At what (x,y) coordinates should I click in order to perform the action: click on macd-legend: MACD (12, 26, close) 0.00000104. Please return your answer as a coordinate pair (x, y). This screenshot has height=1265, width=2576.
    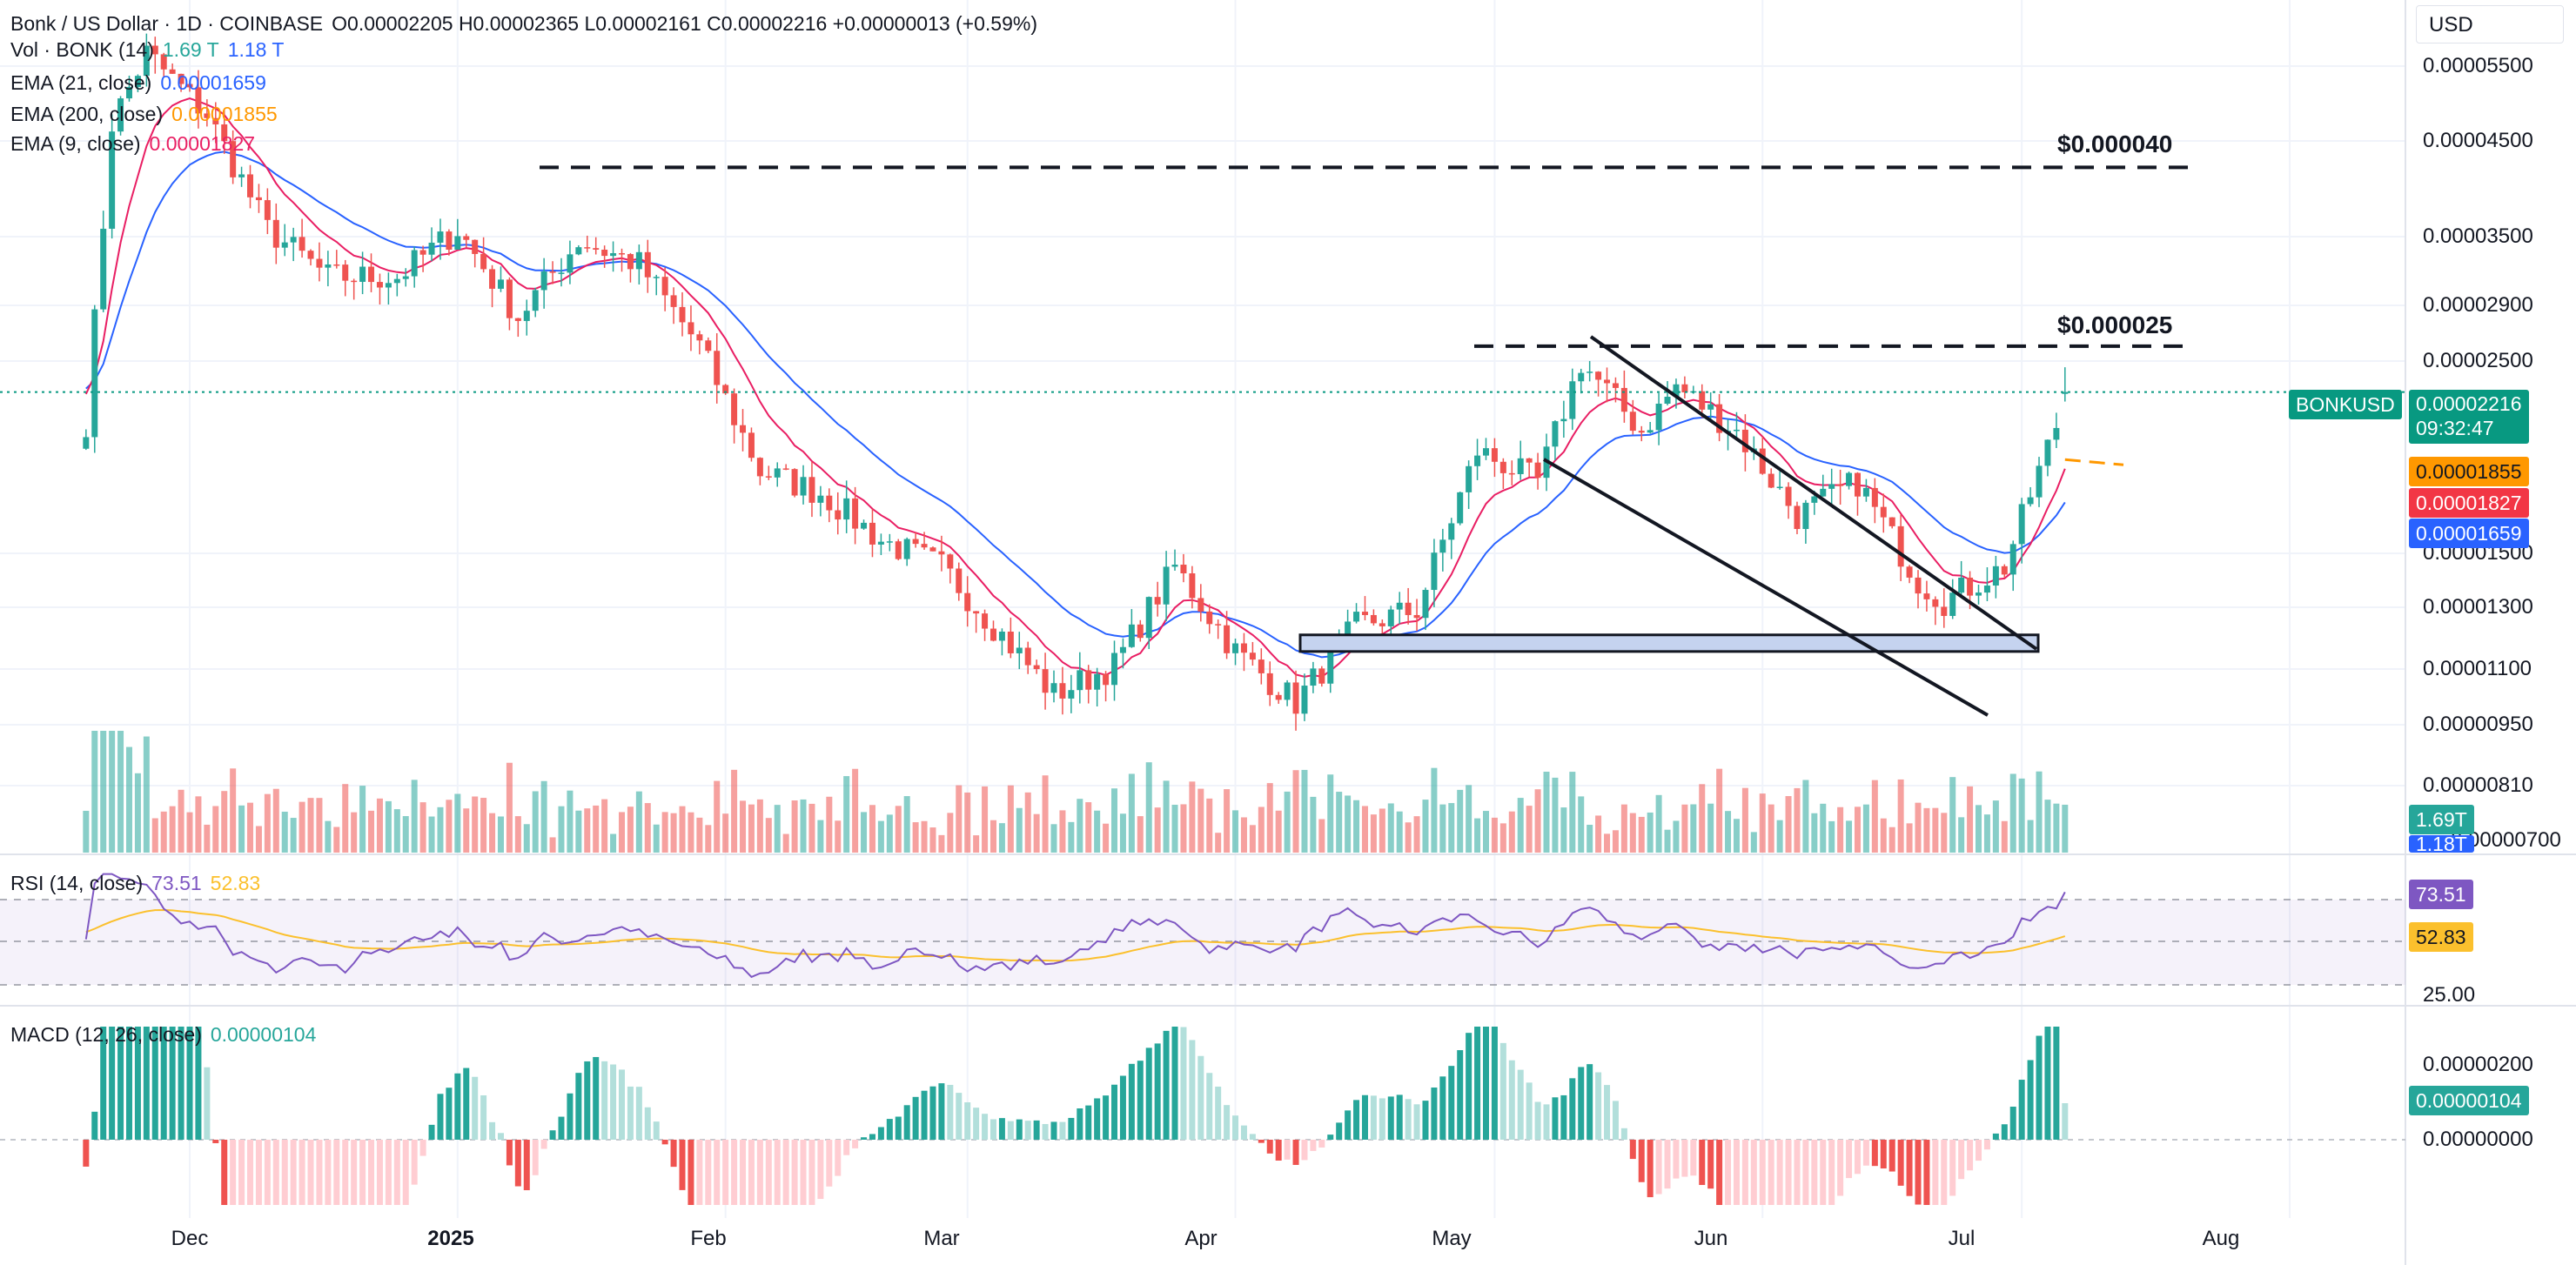
    Looking at the image, I should click on (167, 1035).